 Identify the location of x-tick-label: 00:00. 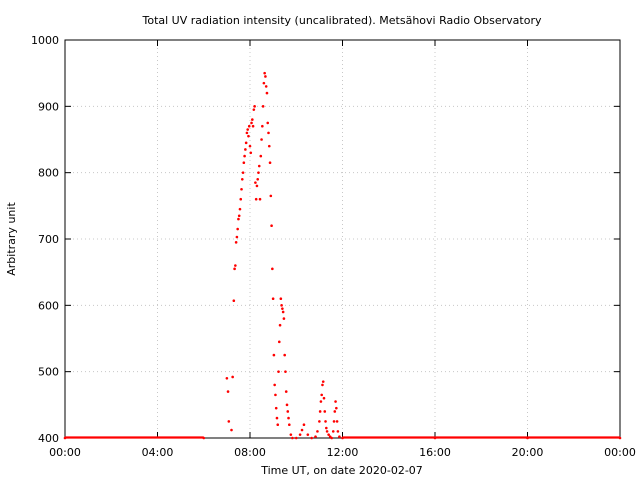
(620, 452).